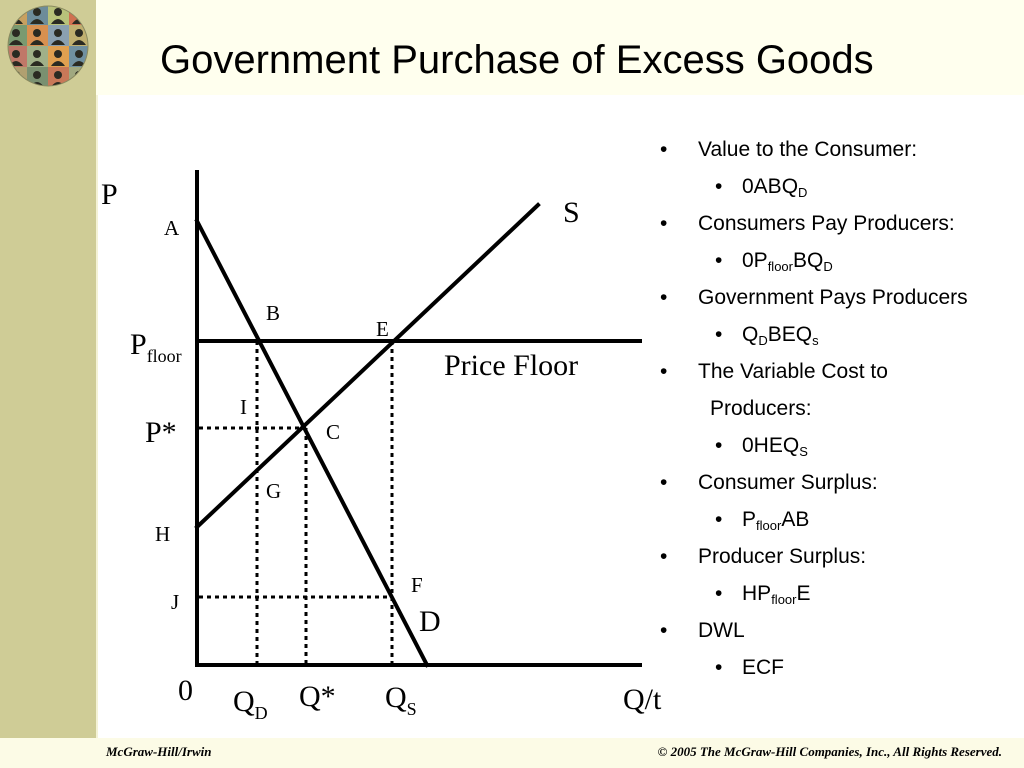 The width and height of the screenshot is (1024, 768). Describe the element at coordinates (97, 369) in the screenshot. I see `sidebar-divider` at that location.